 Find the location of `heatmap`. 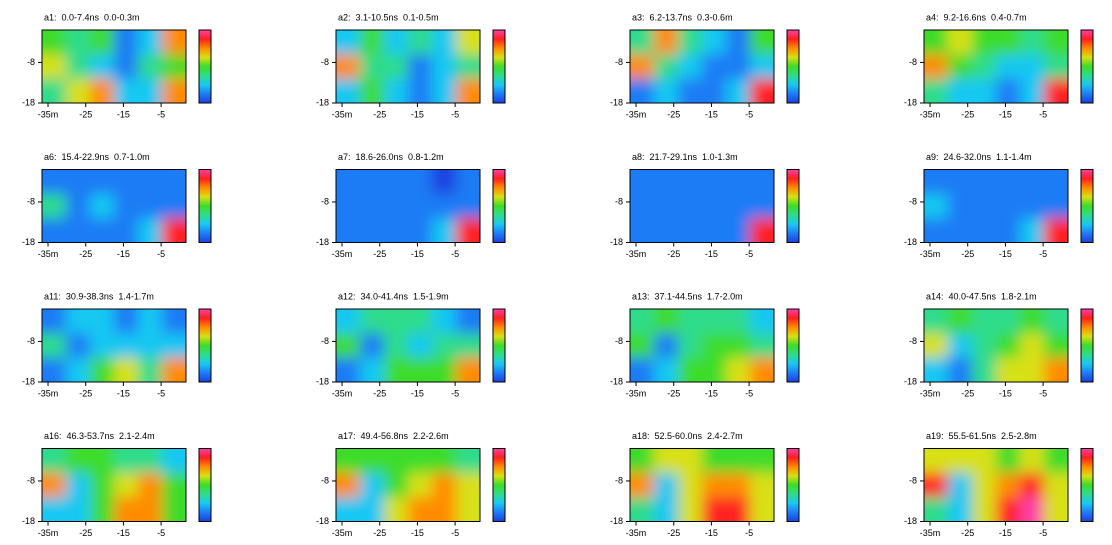

heatmap is located at coordinates (114, 206).